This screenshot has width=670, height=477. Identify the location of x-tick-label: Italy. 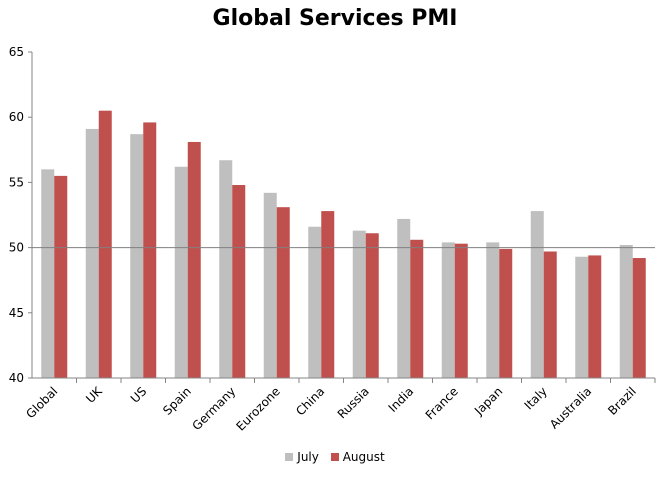
(536, 398).